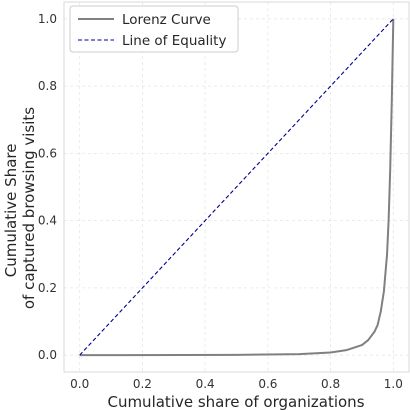 Image resolution: width=410 pixels, height=410 pixels. What do you see at coordinates (154, 29) in the screenshot?
I see `legend: Lorenz Curve Line of Equality` at bounding box center [154, 29].